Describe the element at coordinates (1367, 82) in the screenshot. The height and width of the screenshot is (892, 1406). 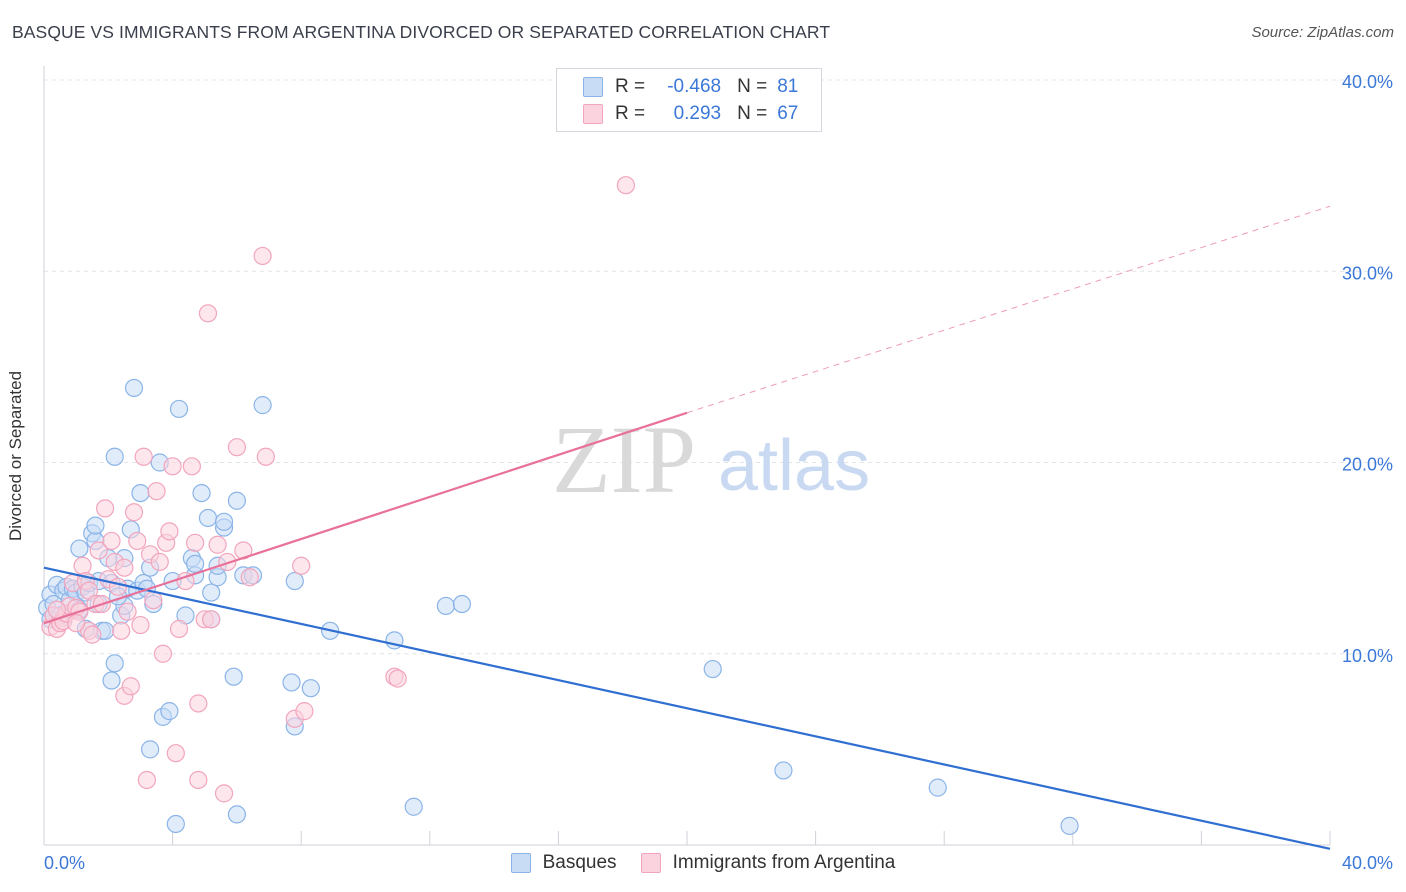
I see `y-tick-label: 40.0%` at that location.